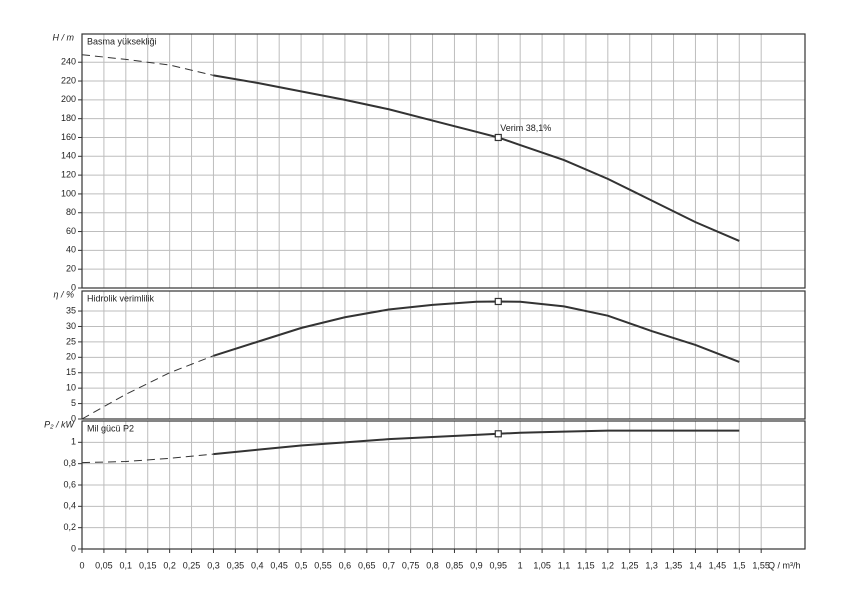 The height and width of the screenshot is (600, 850). Describe the element at coordinates (695, 565) in the screenshot. I see `x-tick-label: 1,4` at that location.